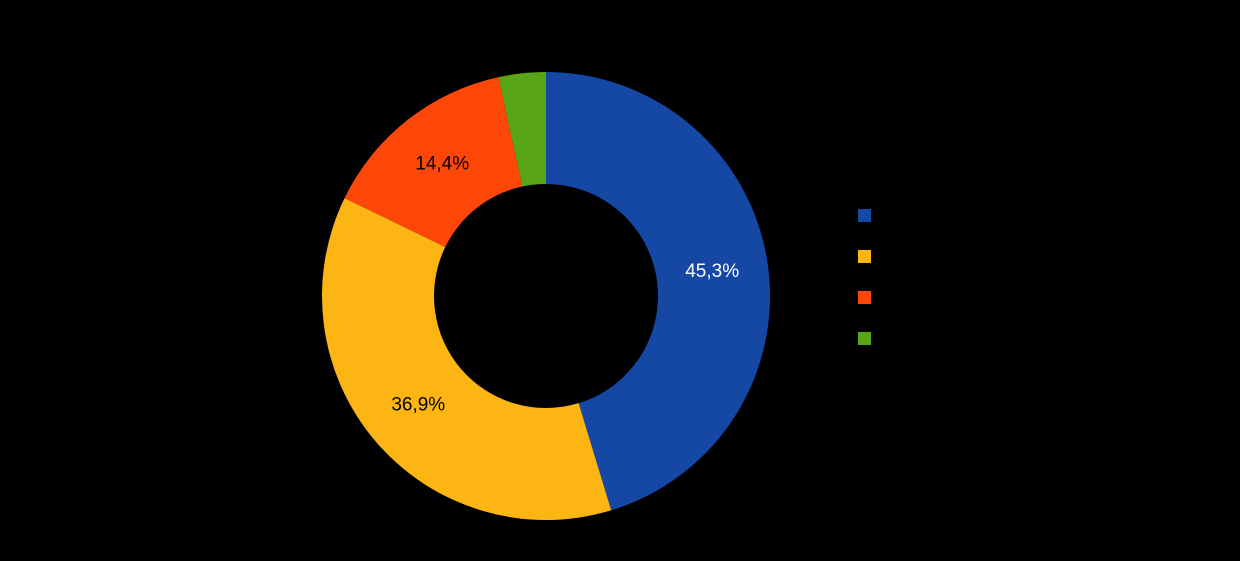 This screenshot has width=1240, height=561. What do you see at coordinates (418, 405) in the screenshot?
I see `slice-label-slice-2: 36,9%` at bounding box center [418, 405].